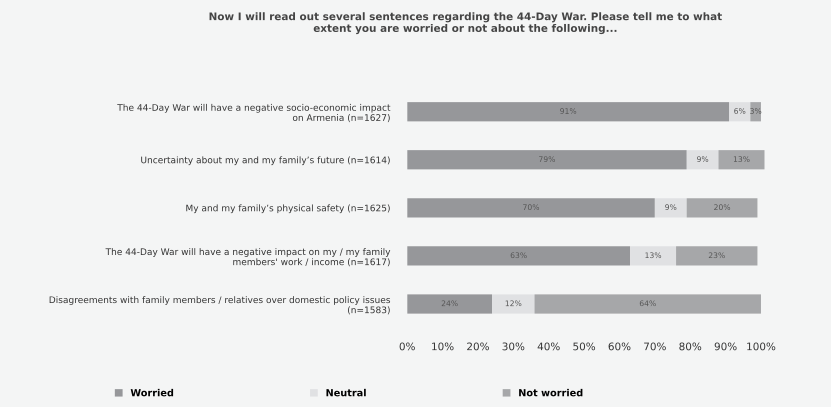 This screenshot has width=831, height=407. What do you see at coordinates (549, 346) in the screenshot?
I see `x-tick-label: 40%` at bounding box center [549, 346].